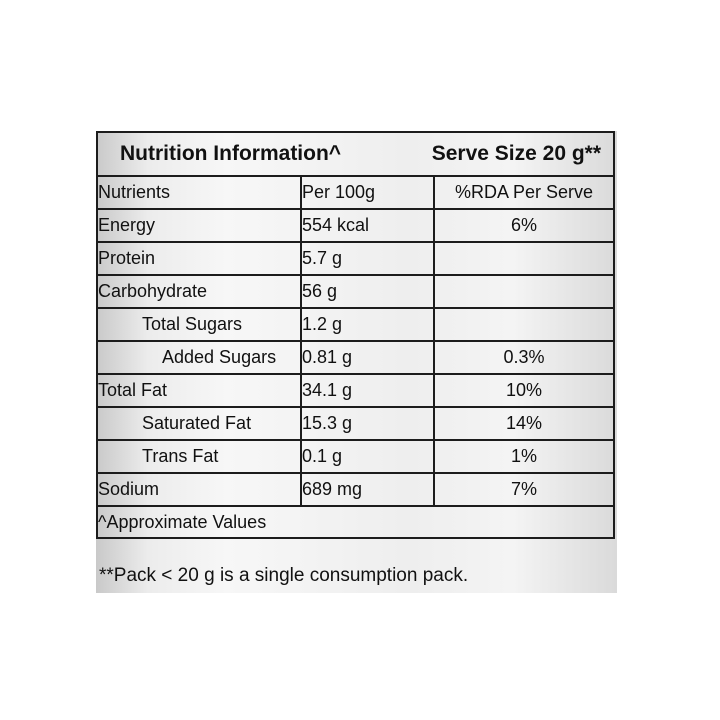  I want to click on table-row: Carbohydrate 56 g, so click(356, 291).